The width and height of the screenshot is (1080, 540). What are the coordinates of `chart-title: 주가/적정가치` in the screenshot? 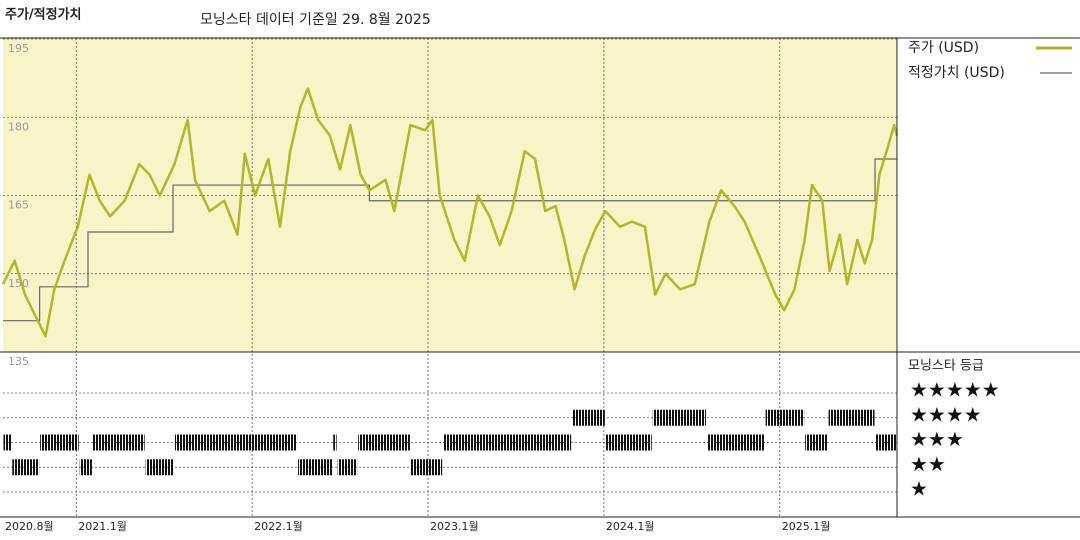 It's located at (43, 15).